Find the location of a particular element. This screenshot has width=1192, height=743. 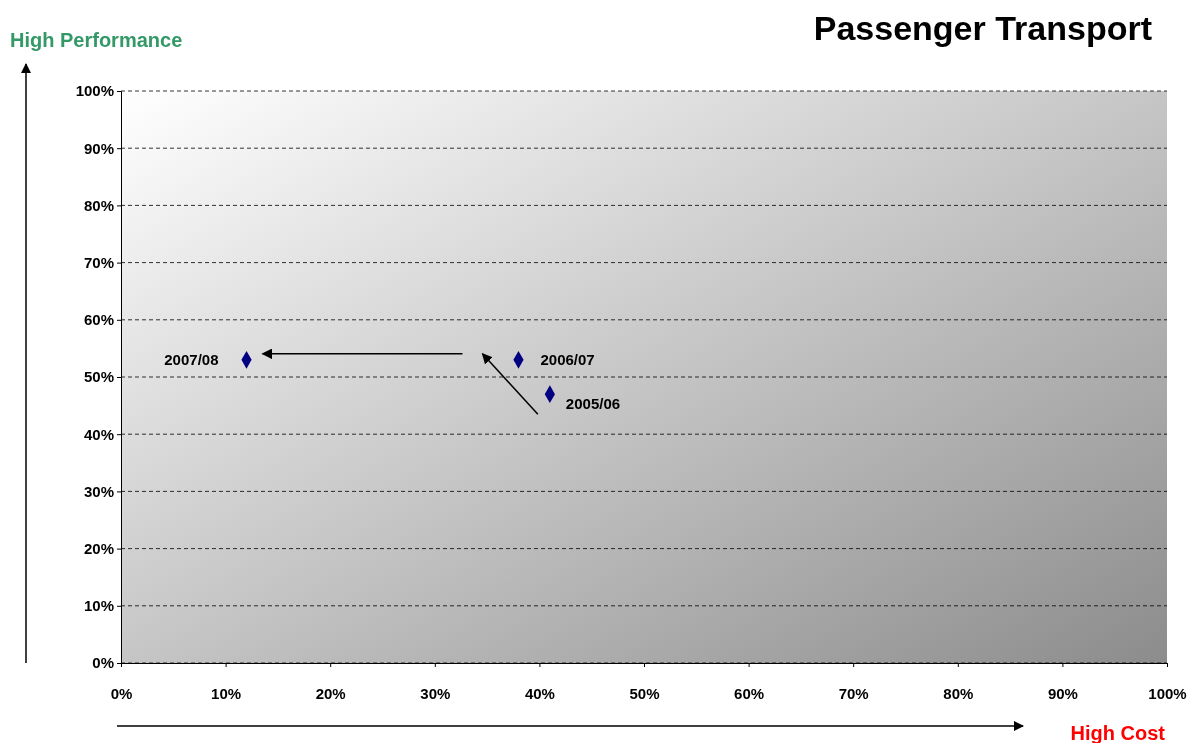

y-tick-label: 70% is located at coordinates (98, 262).